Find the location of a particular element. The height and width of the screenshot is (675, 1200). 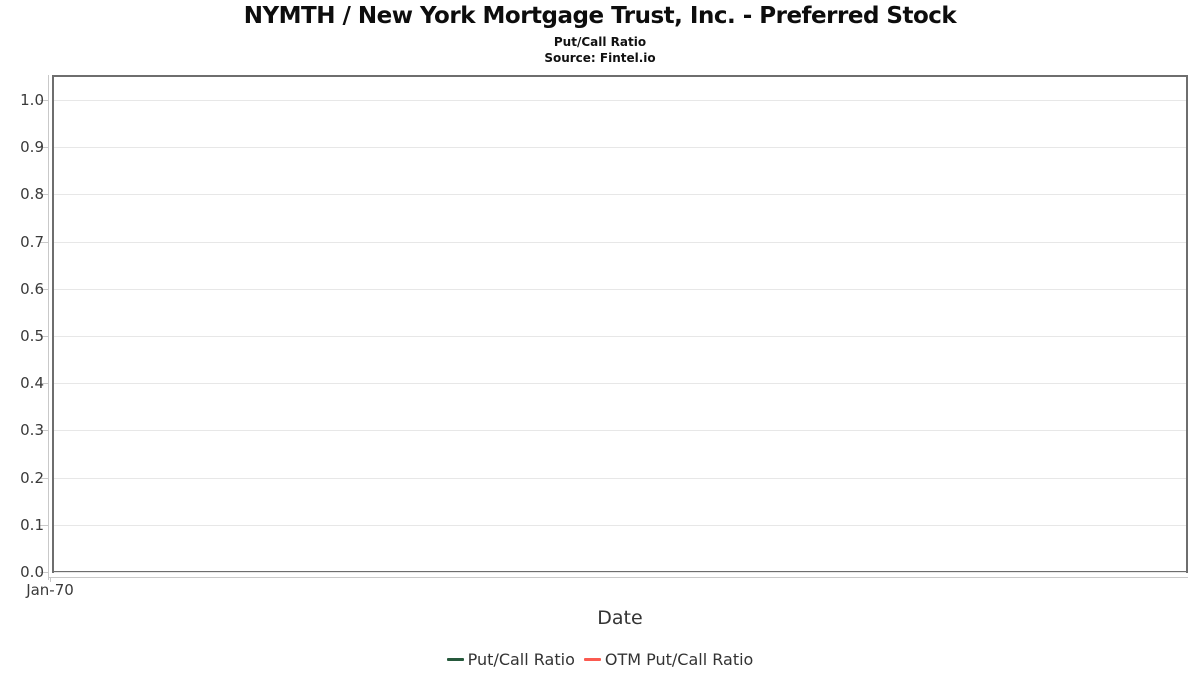

y-tick-label-0.8: 0.8 is located at coordinates (32, 194).